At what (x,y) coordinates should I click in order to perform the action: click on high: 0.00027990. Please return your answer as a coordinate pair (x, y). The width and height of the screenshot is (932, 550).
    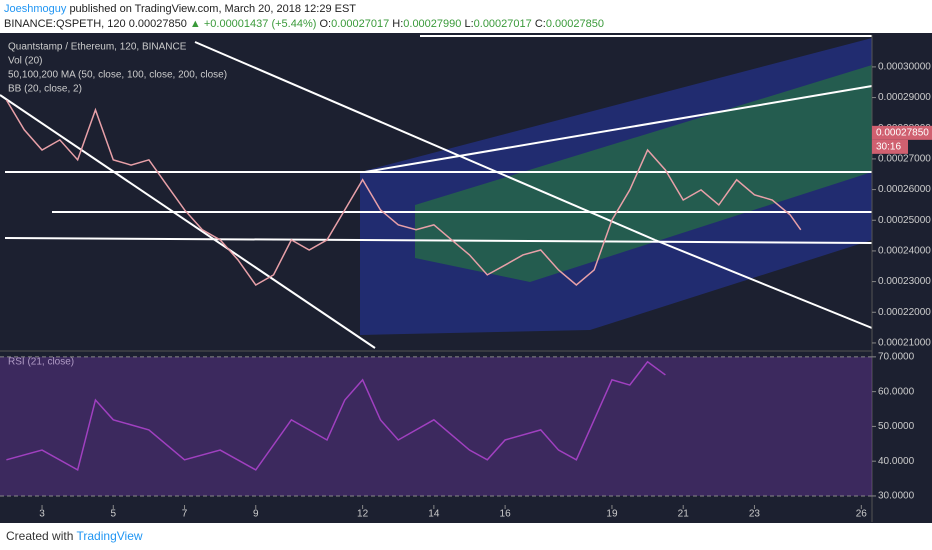
    Looking at the image, I should click on (432, 24).